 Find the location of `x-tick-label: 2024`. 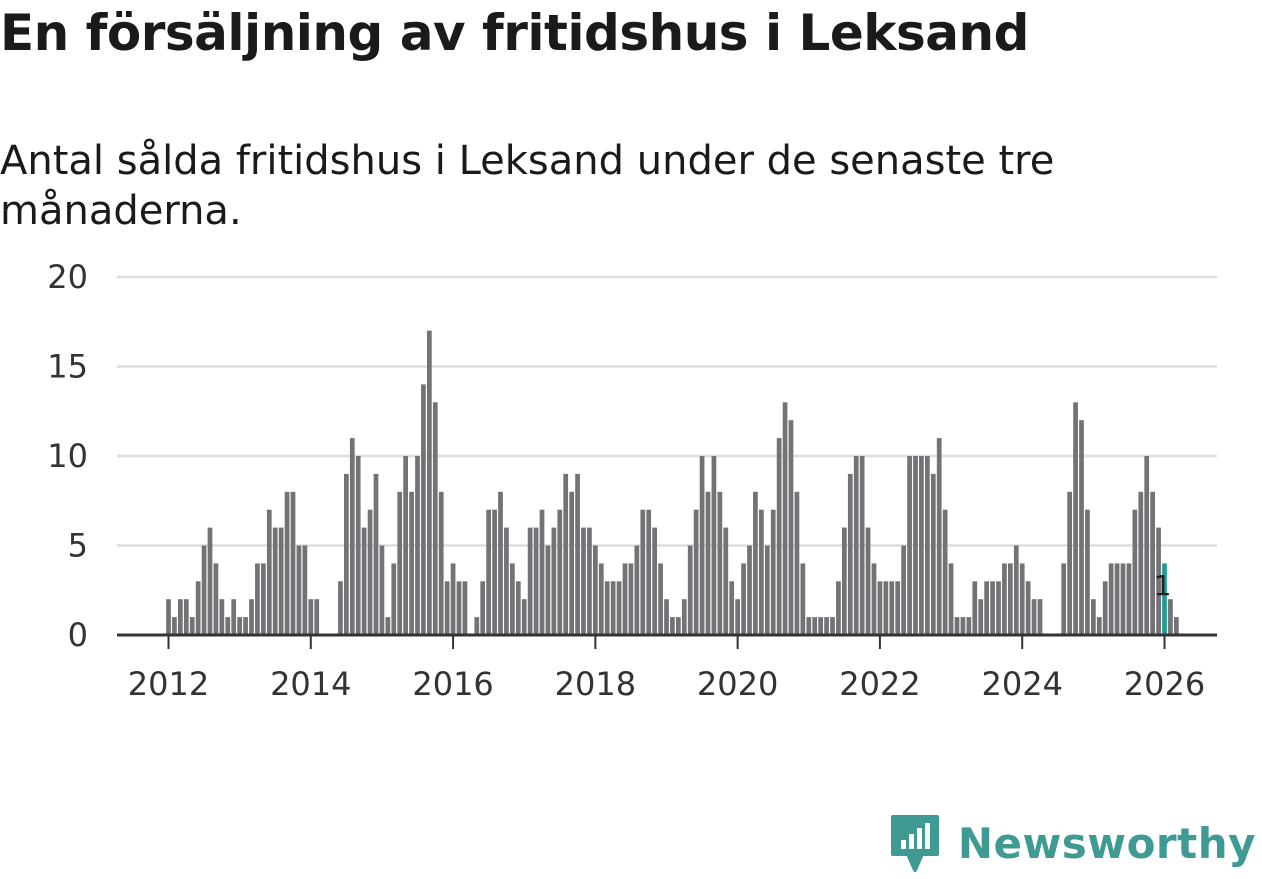

x-tick-label: 2024 is located at coordinates (1021, 684).